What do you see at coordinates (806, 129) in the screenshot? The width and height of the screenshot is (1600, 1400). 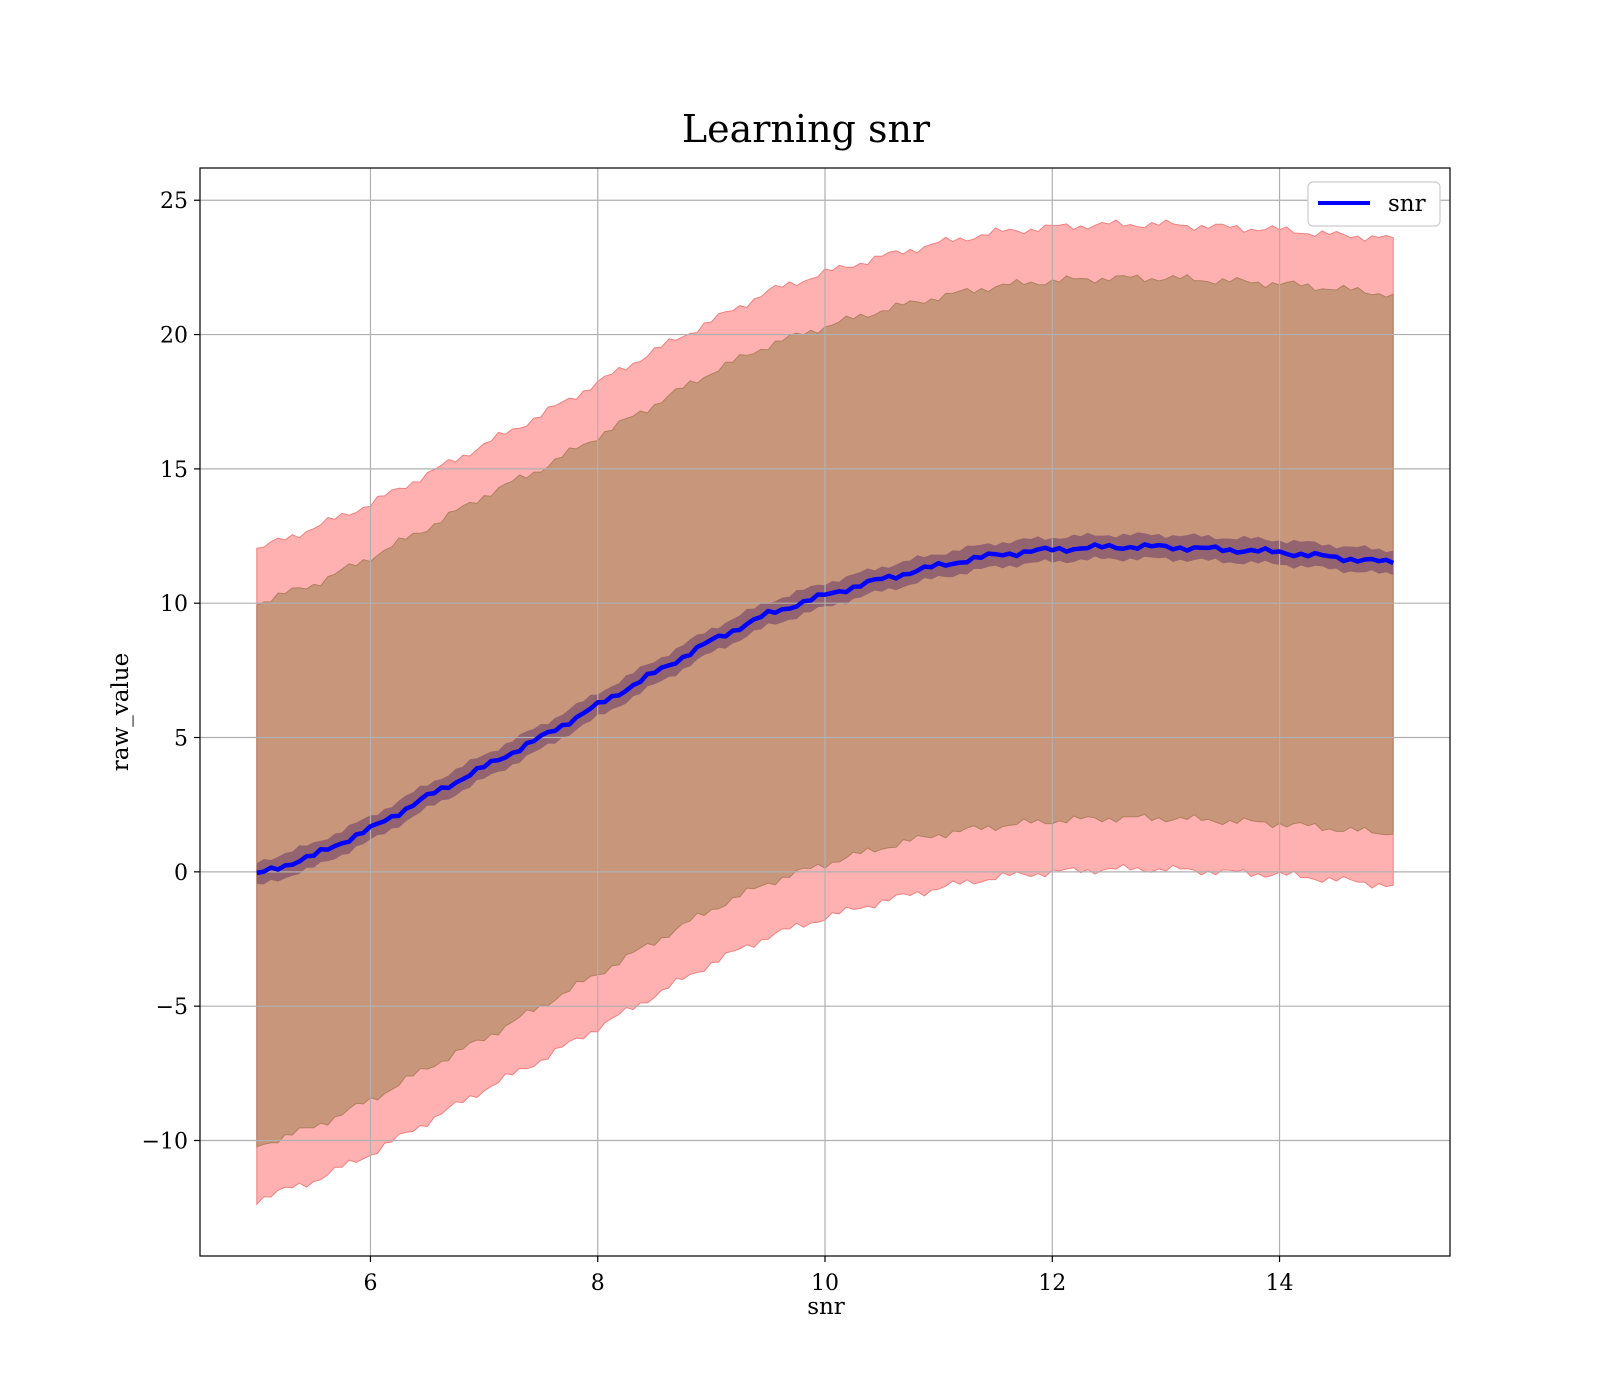 I see `chart-title: Learning snr` at bounding box center [806, 129].